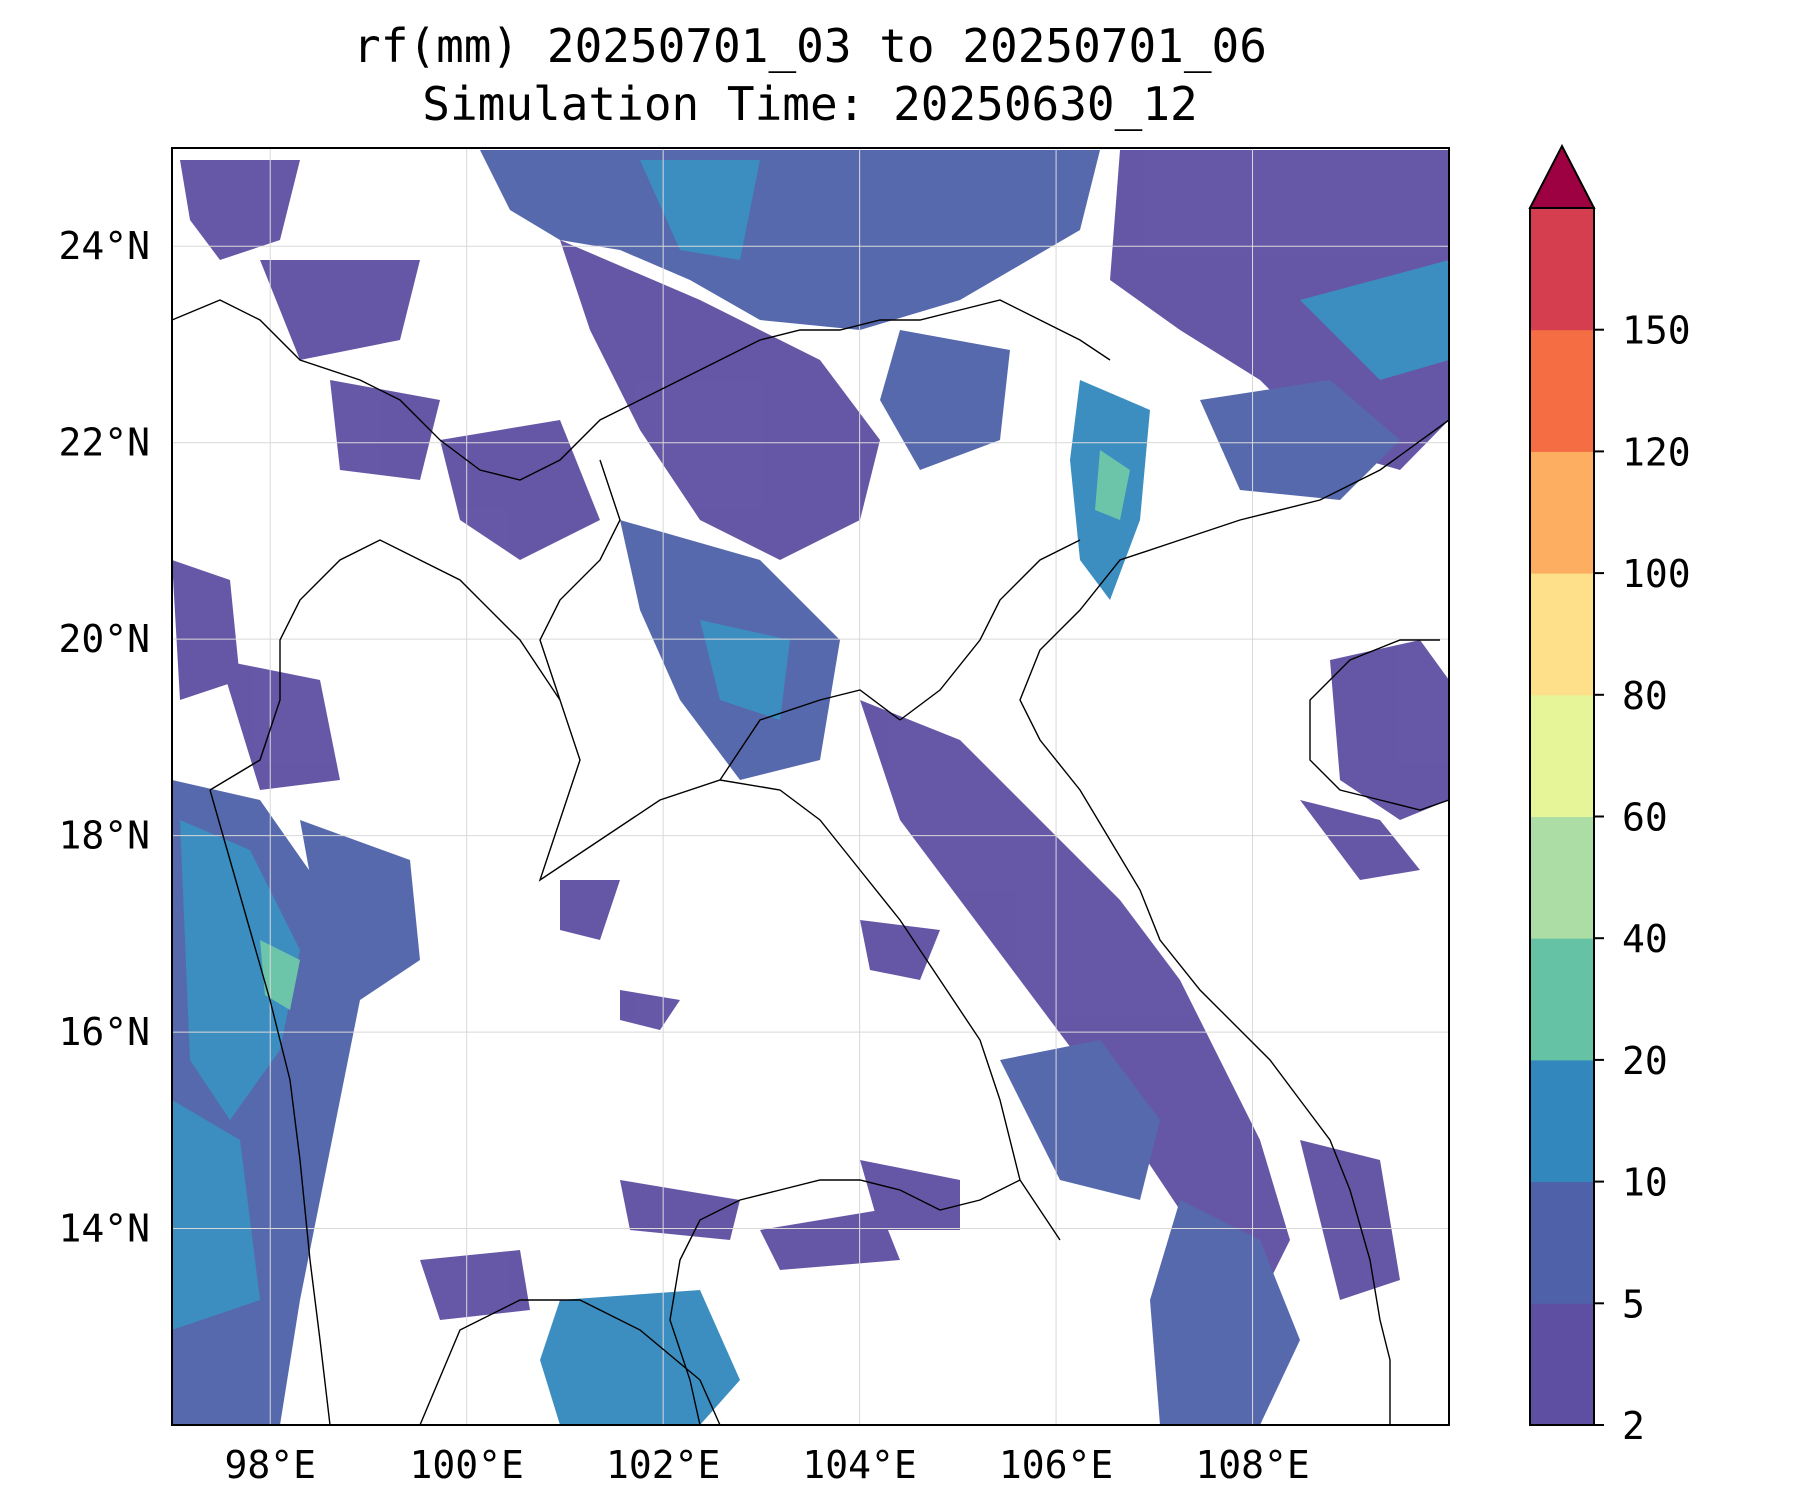 The height and width of the screenshot is (1500, 1800). What do you see at coordinates (466, 1465) in the screenshot?
I see `lon-tick-label: 100°E` at bounding box center [466, 1465].